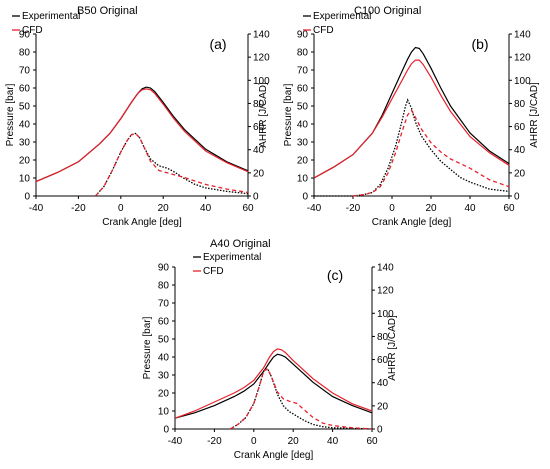  I want to click on chart-title: C100 Original, so click(387, 11).